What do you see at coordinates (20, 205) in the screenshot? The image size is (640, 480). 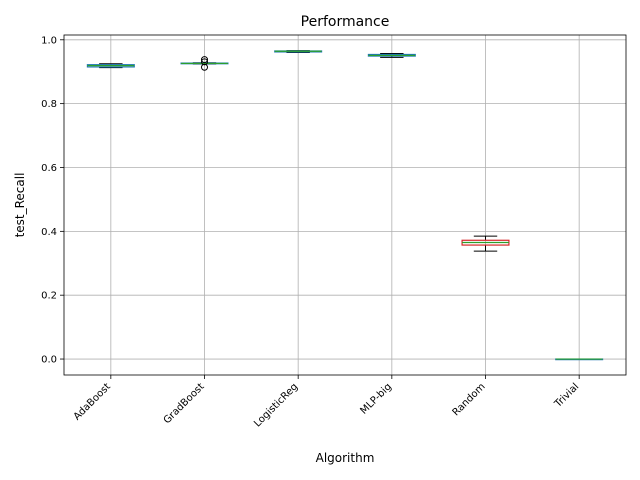 I see `y-axis-label: test_Recall` at bounding box center [20, 205].